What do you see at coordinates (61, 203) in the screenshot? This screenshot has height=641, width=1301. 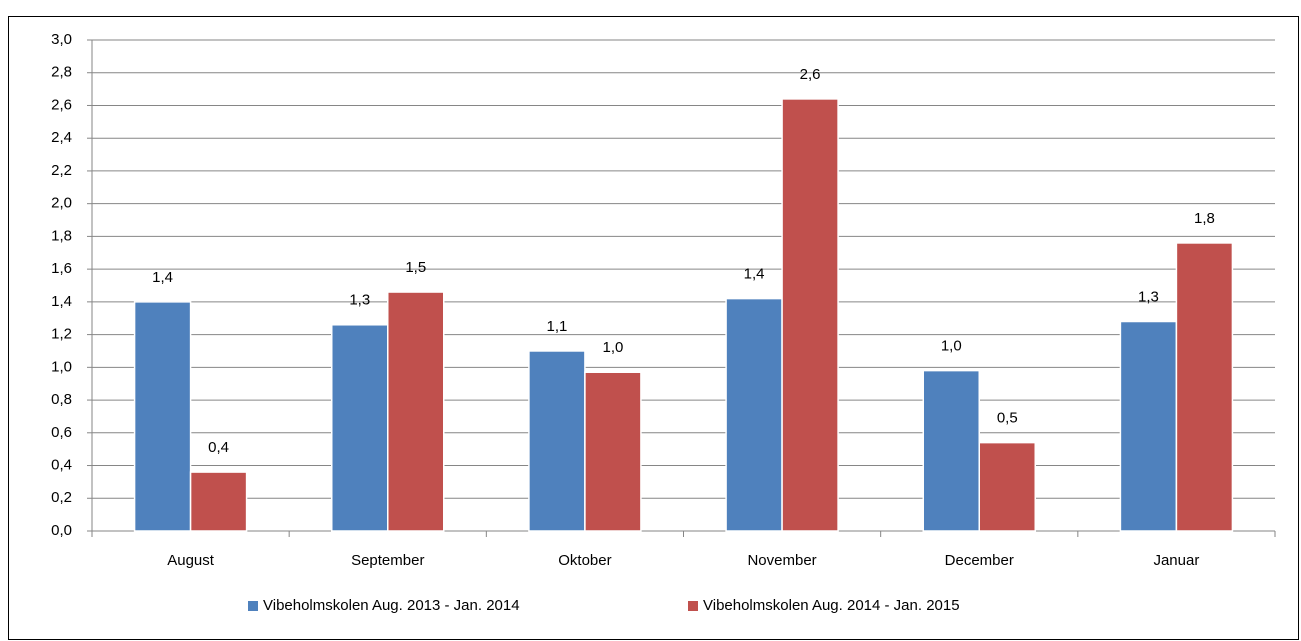 I see `y-tick-label: 2,0` at bounding box center [61, 203].